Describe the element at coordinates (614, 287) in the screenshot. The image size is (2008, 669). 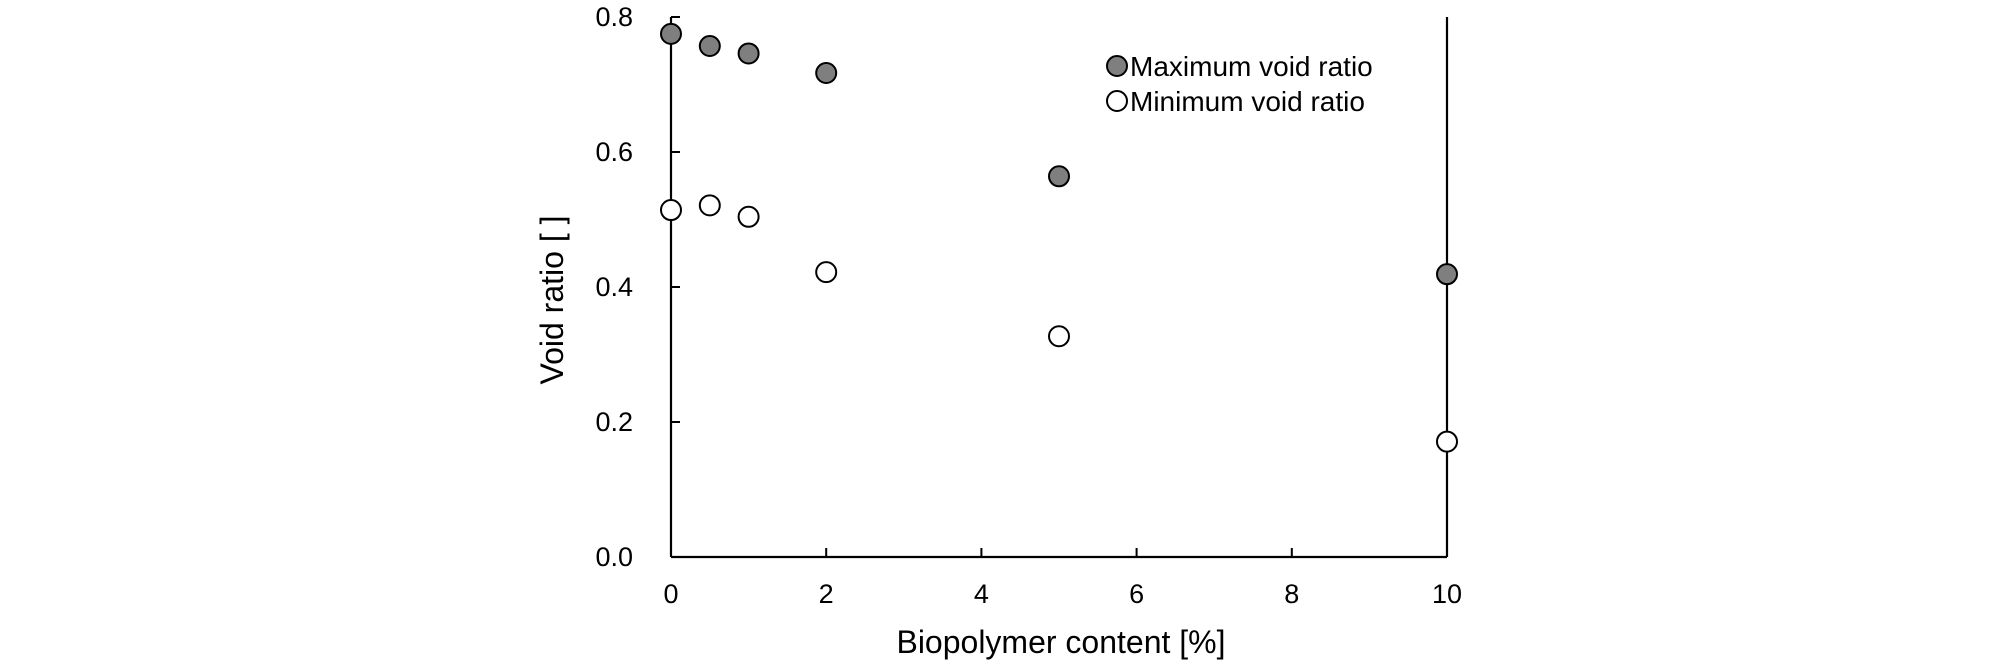
I see `y-tick-label: 0.4` at that location.